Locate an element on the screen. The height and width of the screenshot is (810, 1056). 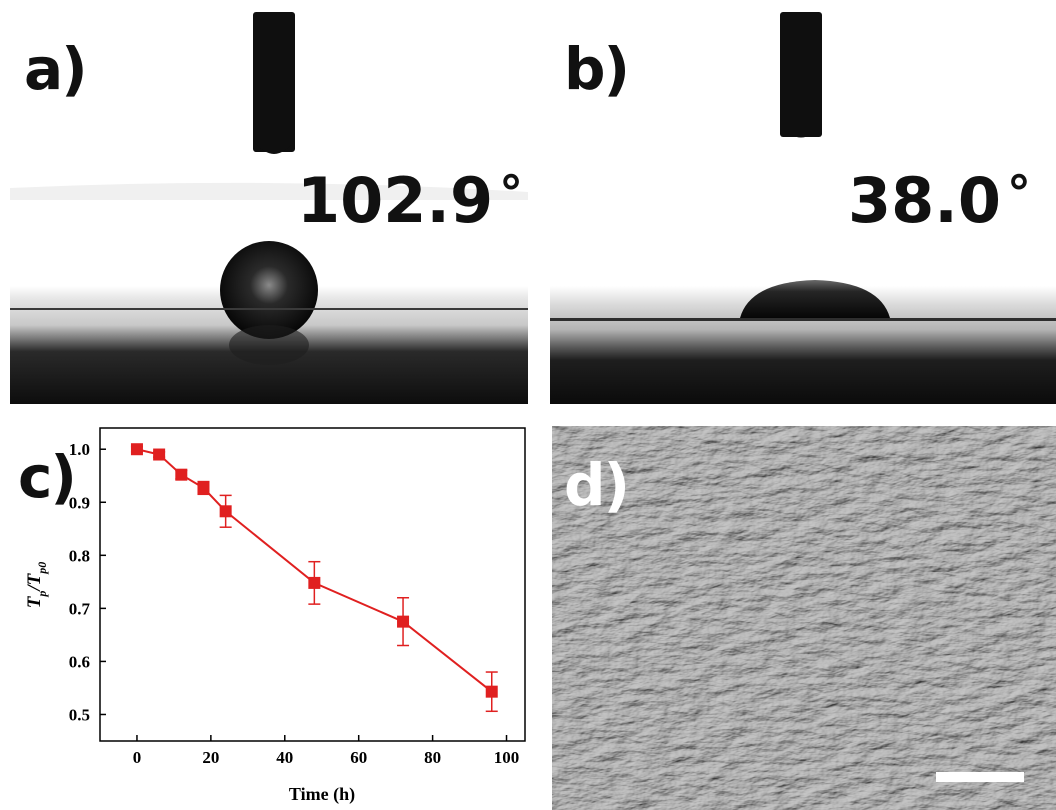
contact-angle-a-value: 102.9 is located at coordinates (395, 200).